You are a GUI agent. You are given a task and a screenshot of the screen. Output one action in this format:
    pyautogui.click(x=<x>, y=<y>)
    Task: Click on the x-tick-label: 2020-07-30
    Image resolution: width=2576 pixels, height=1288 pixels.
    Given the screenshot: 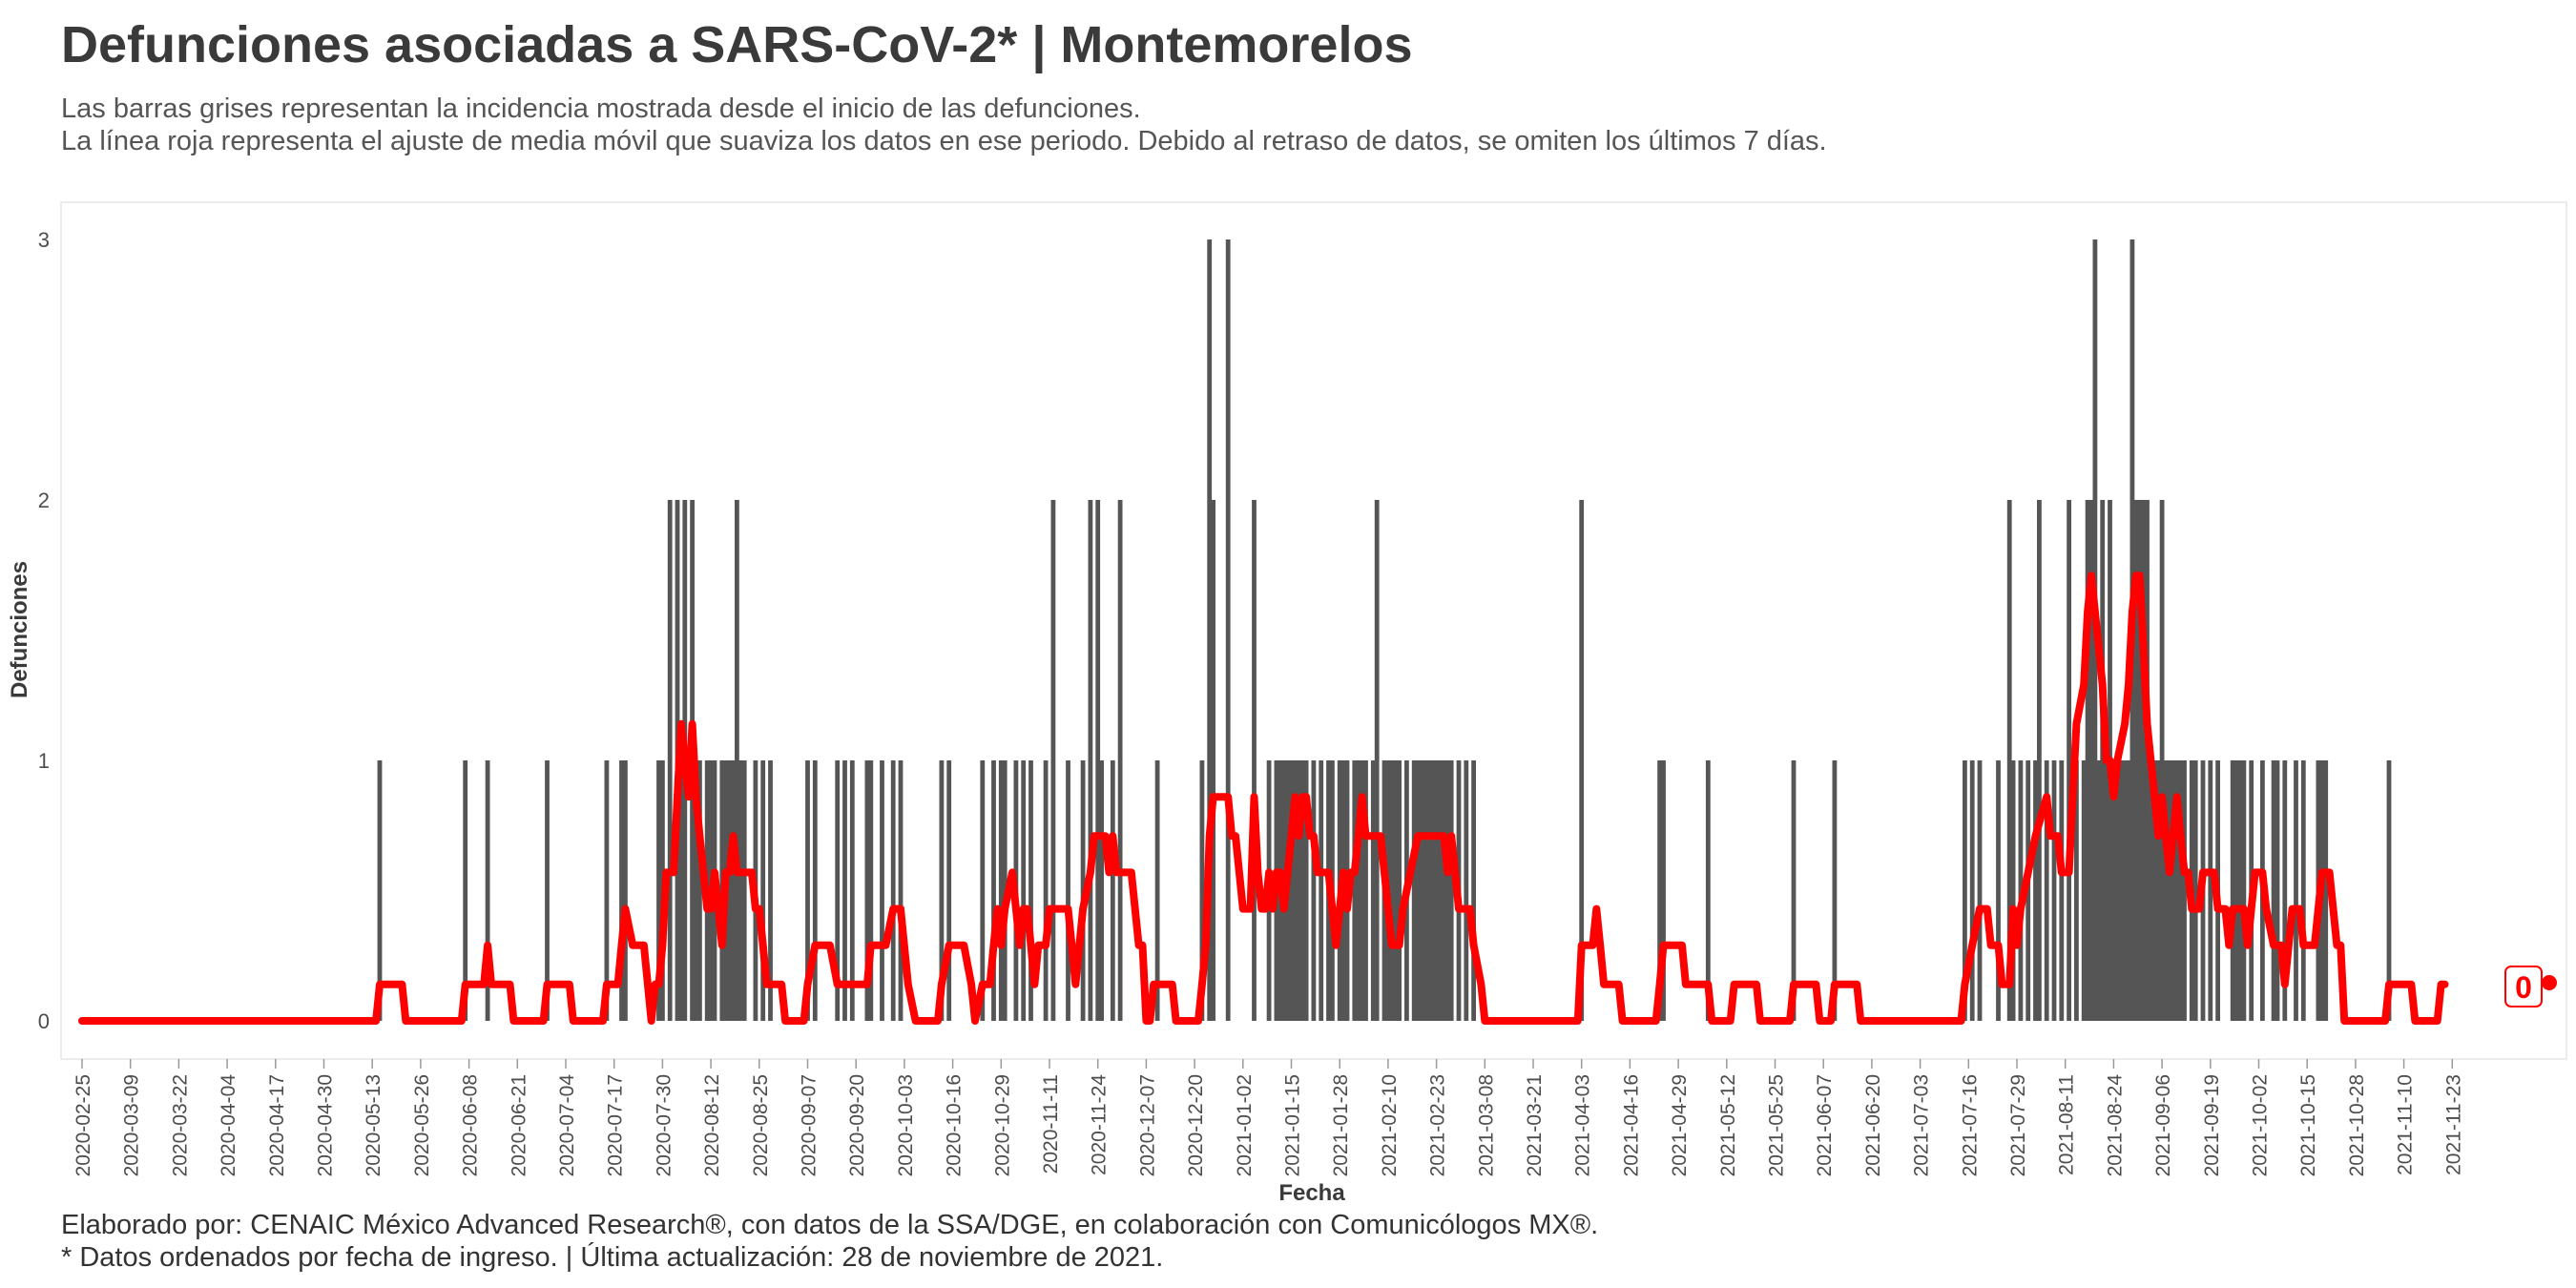 What is the action you would take?
    pyautogui.click(x=664, y=1125)
    